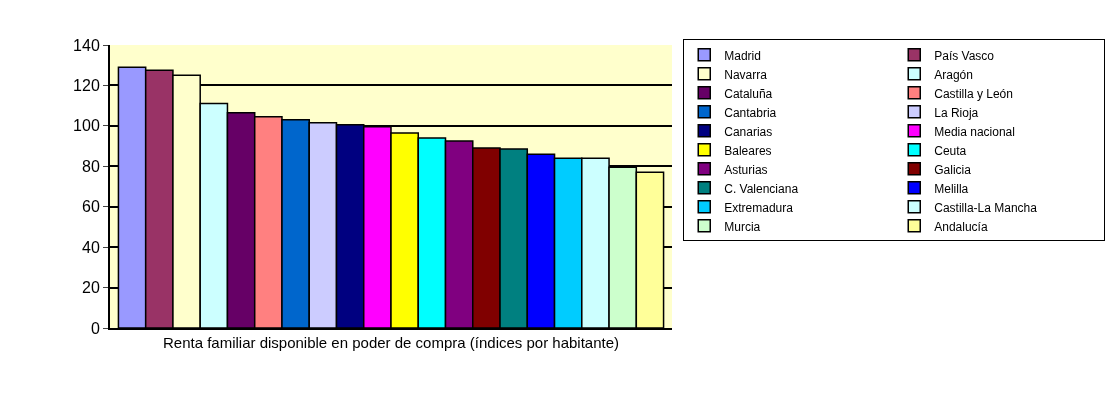 This screenshot has width=1117, height=403. Describe the element at coordinates (961, 226) in the screenshot. I see `legend-label: Andalucía` at that location.